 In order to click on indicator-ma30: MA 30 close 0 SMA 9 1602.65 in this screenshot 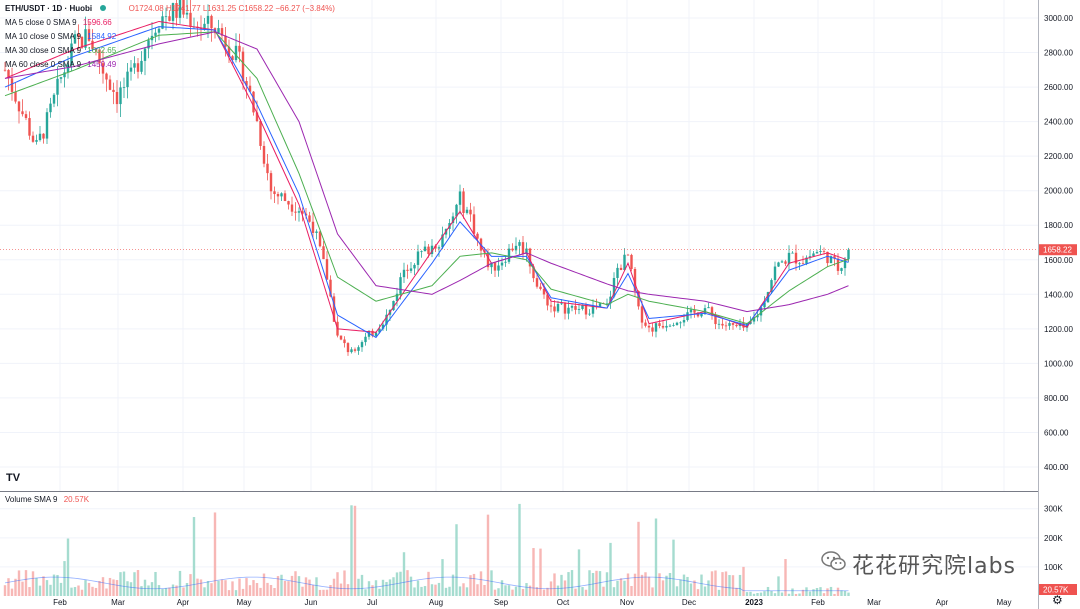, I will do `click(170, 51)`.